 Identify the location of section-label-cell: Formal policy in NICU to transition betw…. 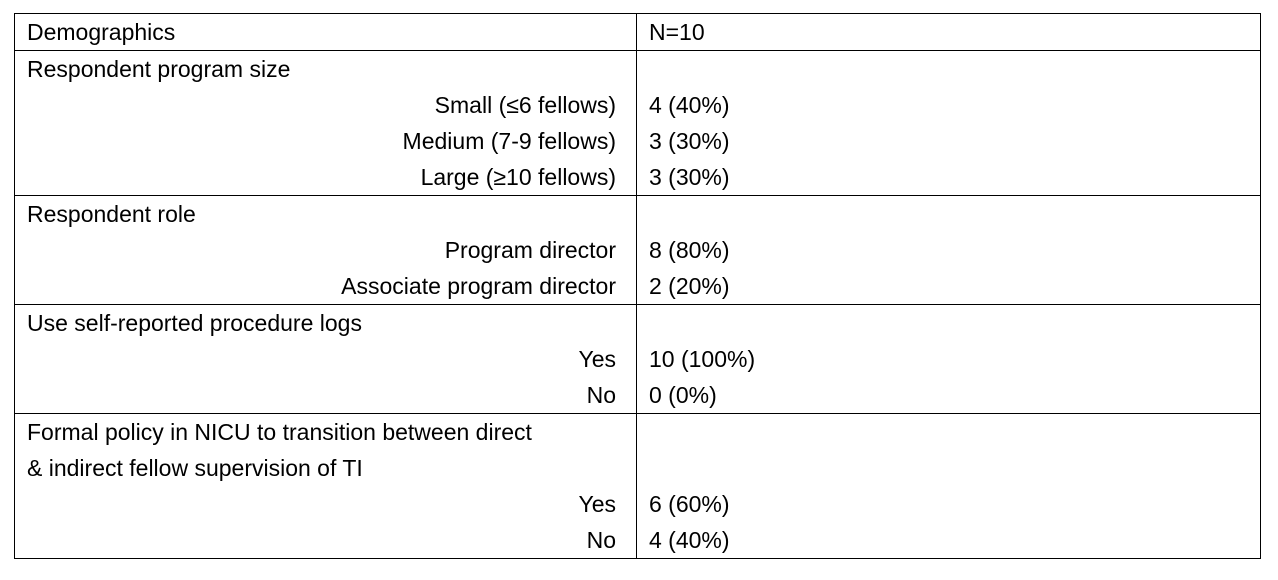
(326, 486).